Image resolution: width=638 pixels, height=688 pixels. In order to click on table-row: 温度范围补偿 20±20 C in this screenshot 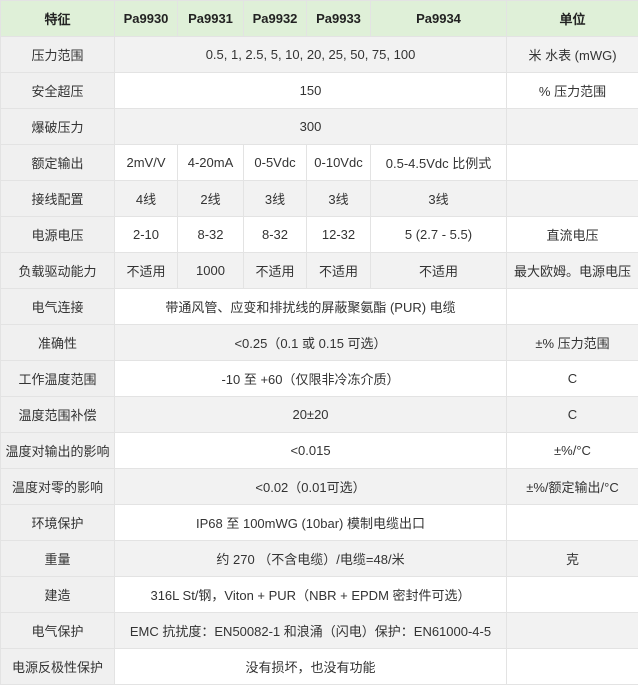, I will do `click(319, 414)`.